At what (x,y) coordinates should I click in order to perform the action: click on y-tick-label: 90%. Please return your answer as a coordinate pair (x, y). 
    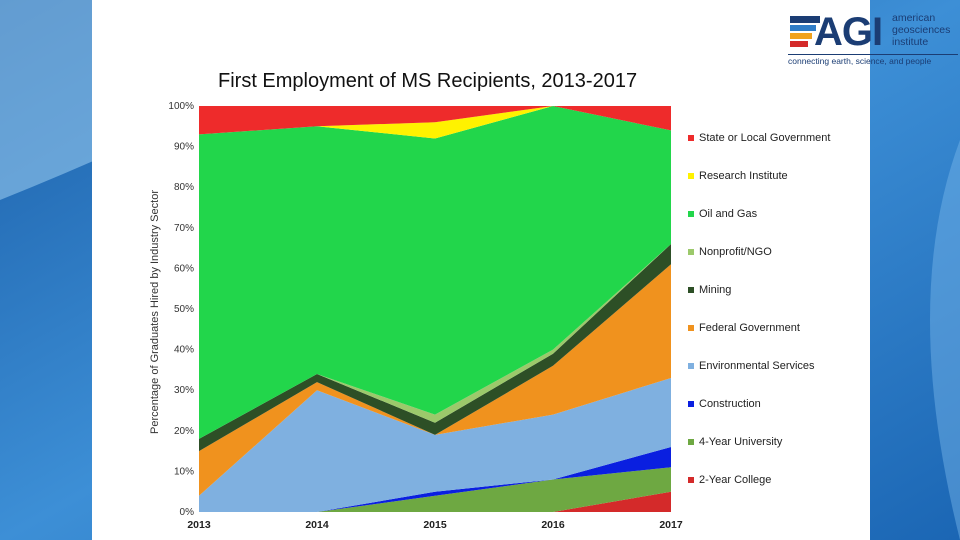
    Looking at the image, I should click on (184, 147).